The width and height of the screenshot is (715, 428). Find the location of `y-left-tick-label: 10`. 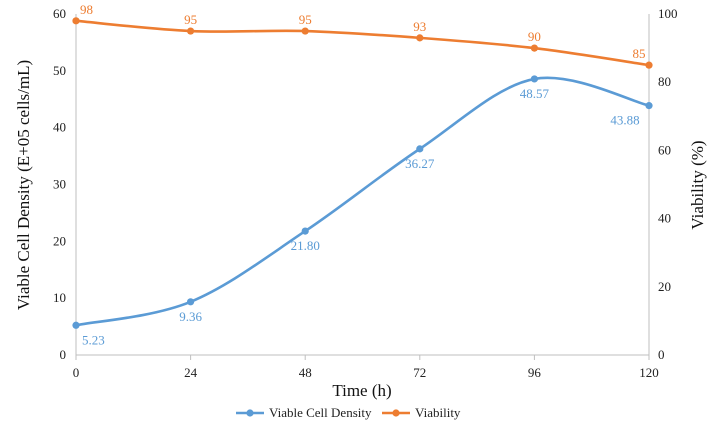

y-left-tick-label: 10 is located at coordinates (59, 297).